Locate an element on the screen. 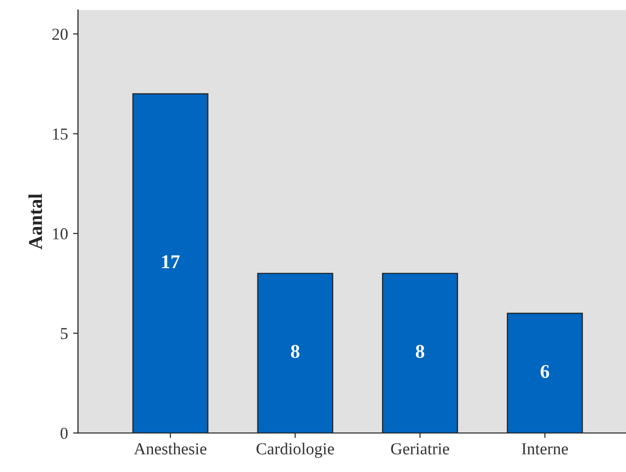 The height and width of the screenshot is (472, 626). data-label: 6 is located at coordinates (545, 371).